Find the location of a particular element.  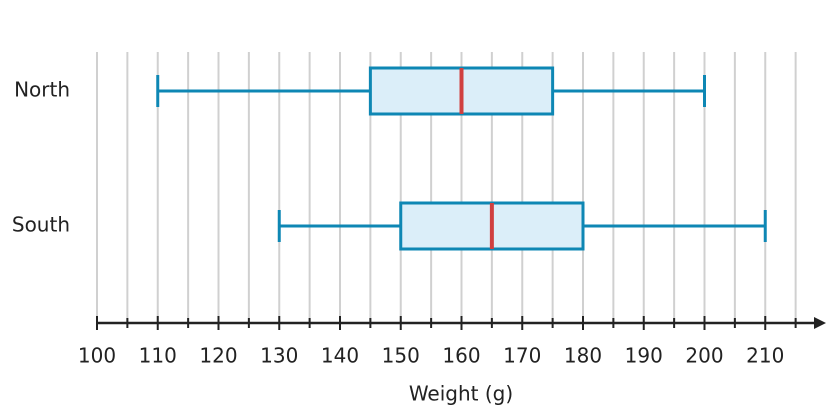

x-tick-label: 140 is located at coordinates (340, 356).